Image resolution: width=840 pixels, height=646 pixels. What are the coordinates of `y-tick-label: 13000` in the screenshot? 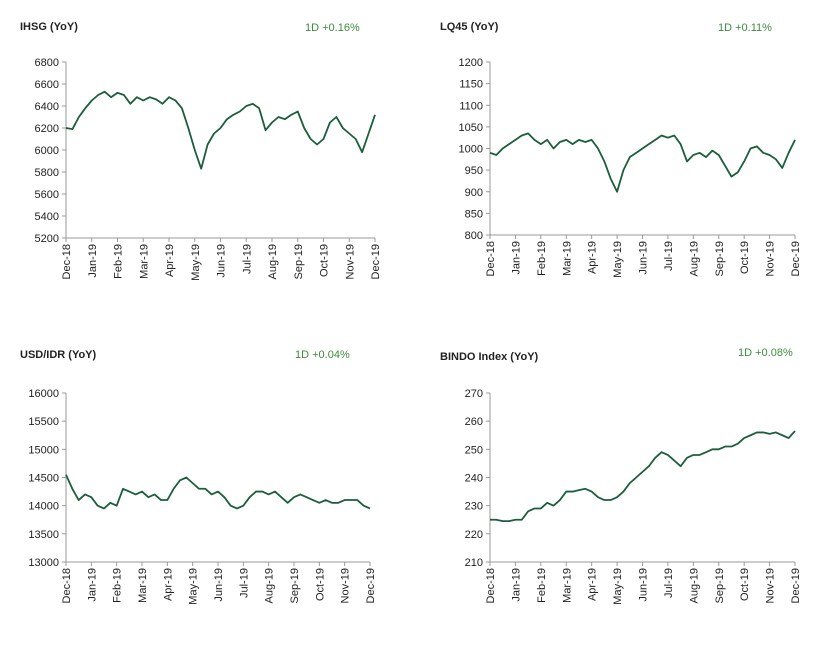 It's located at (43, 563).